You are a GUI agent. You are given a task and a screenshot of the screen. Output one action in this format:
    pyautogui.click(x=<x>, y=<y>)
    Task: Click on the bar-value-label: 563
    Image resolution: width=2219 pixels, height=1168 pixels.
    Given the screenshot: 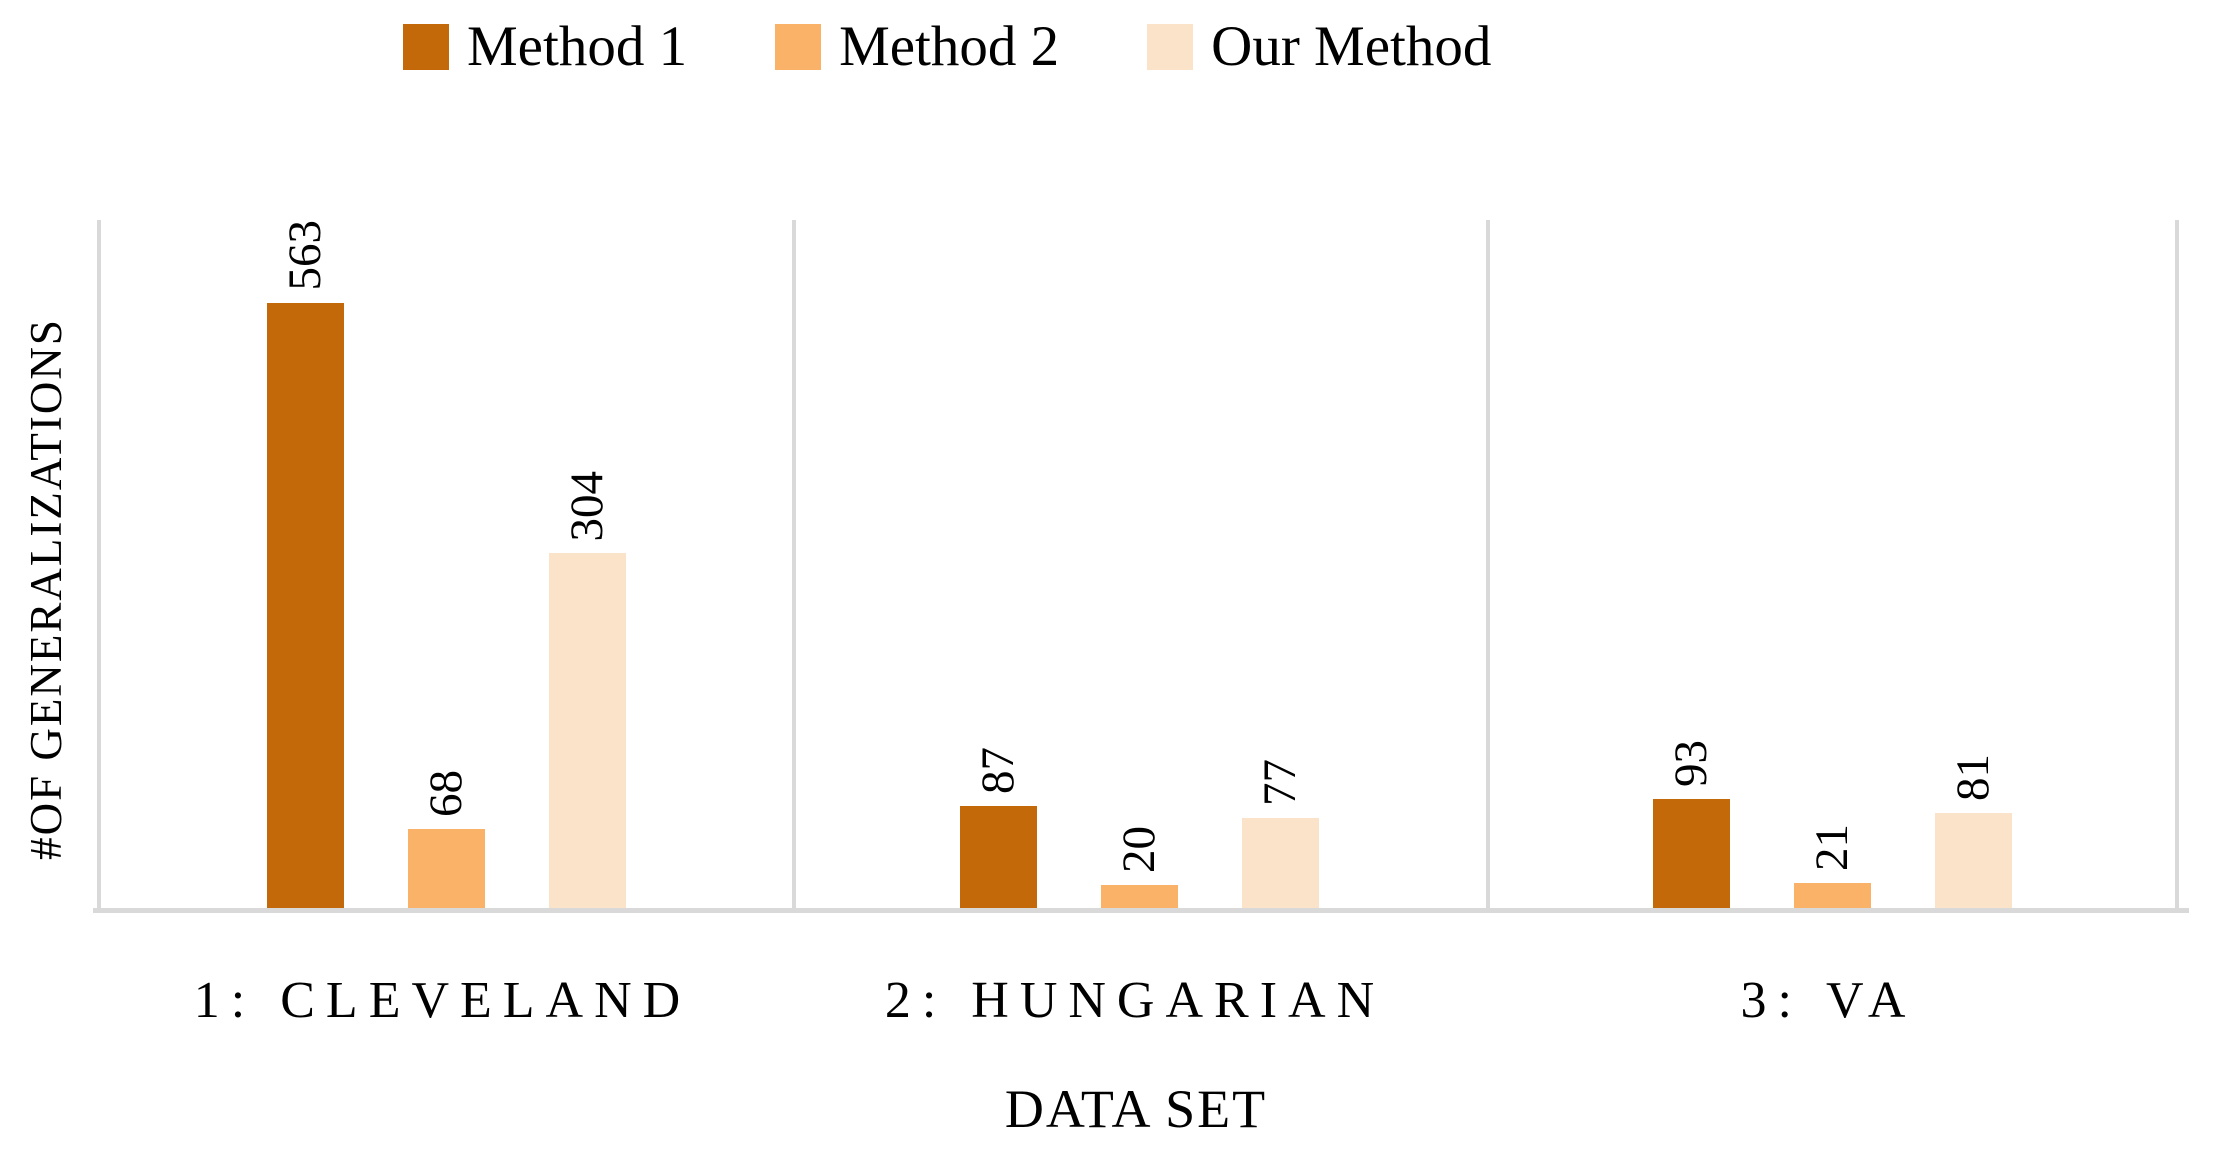 What is the action you would take?
    pyautogui.click(x=305, y=255)
    